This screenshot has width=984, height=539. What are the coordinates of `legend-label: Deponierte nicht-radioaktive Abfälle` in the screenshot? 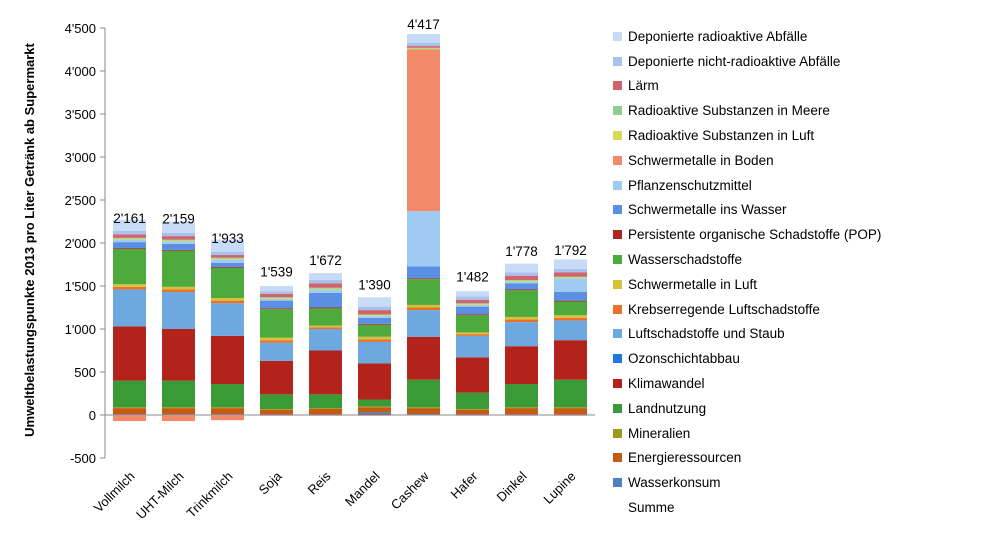 It's located at (734, 61).